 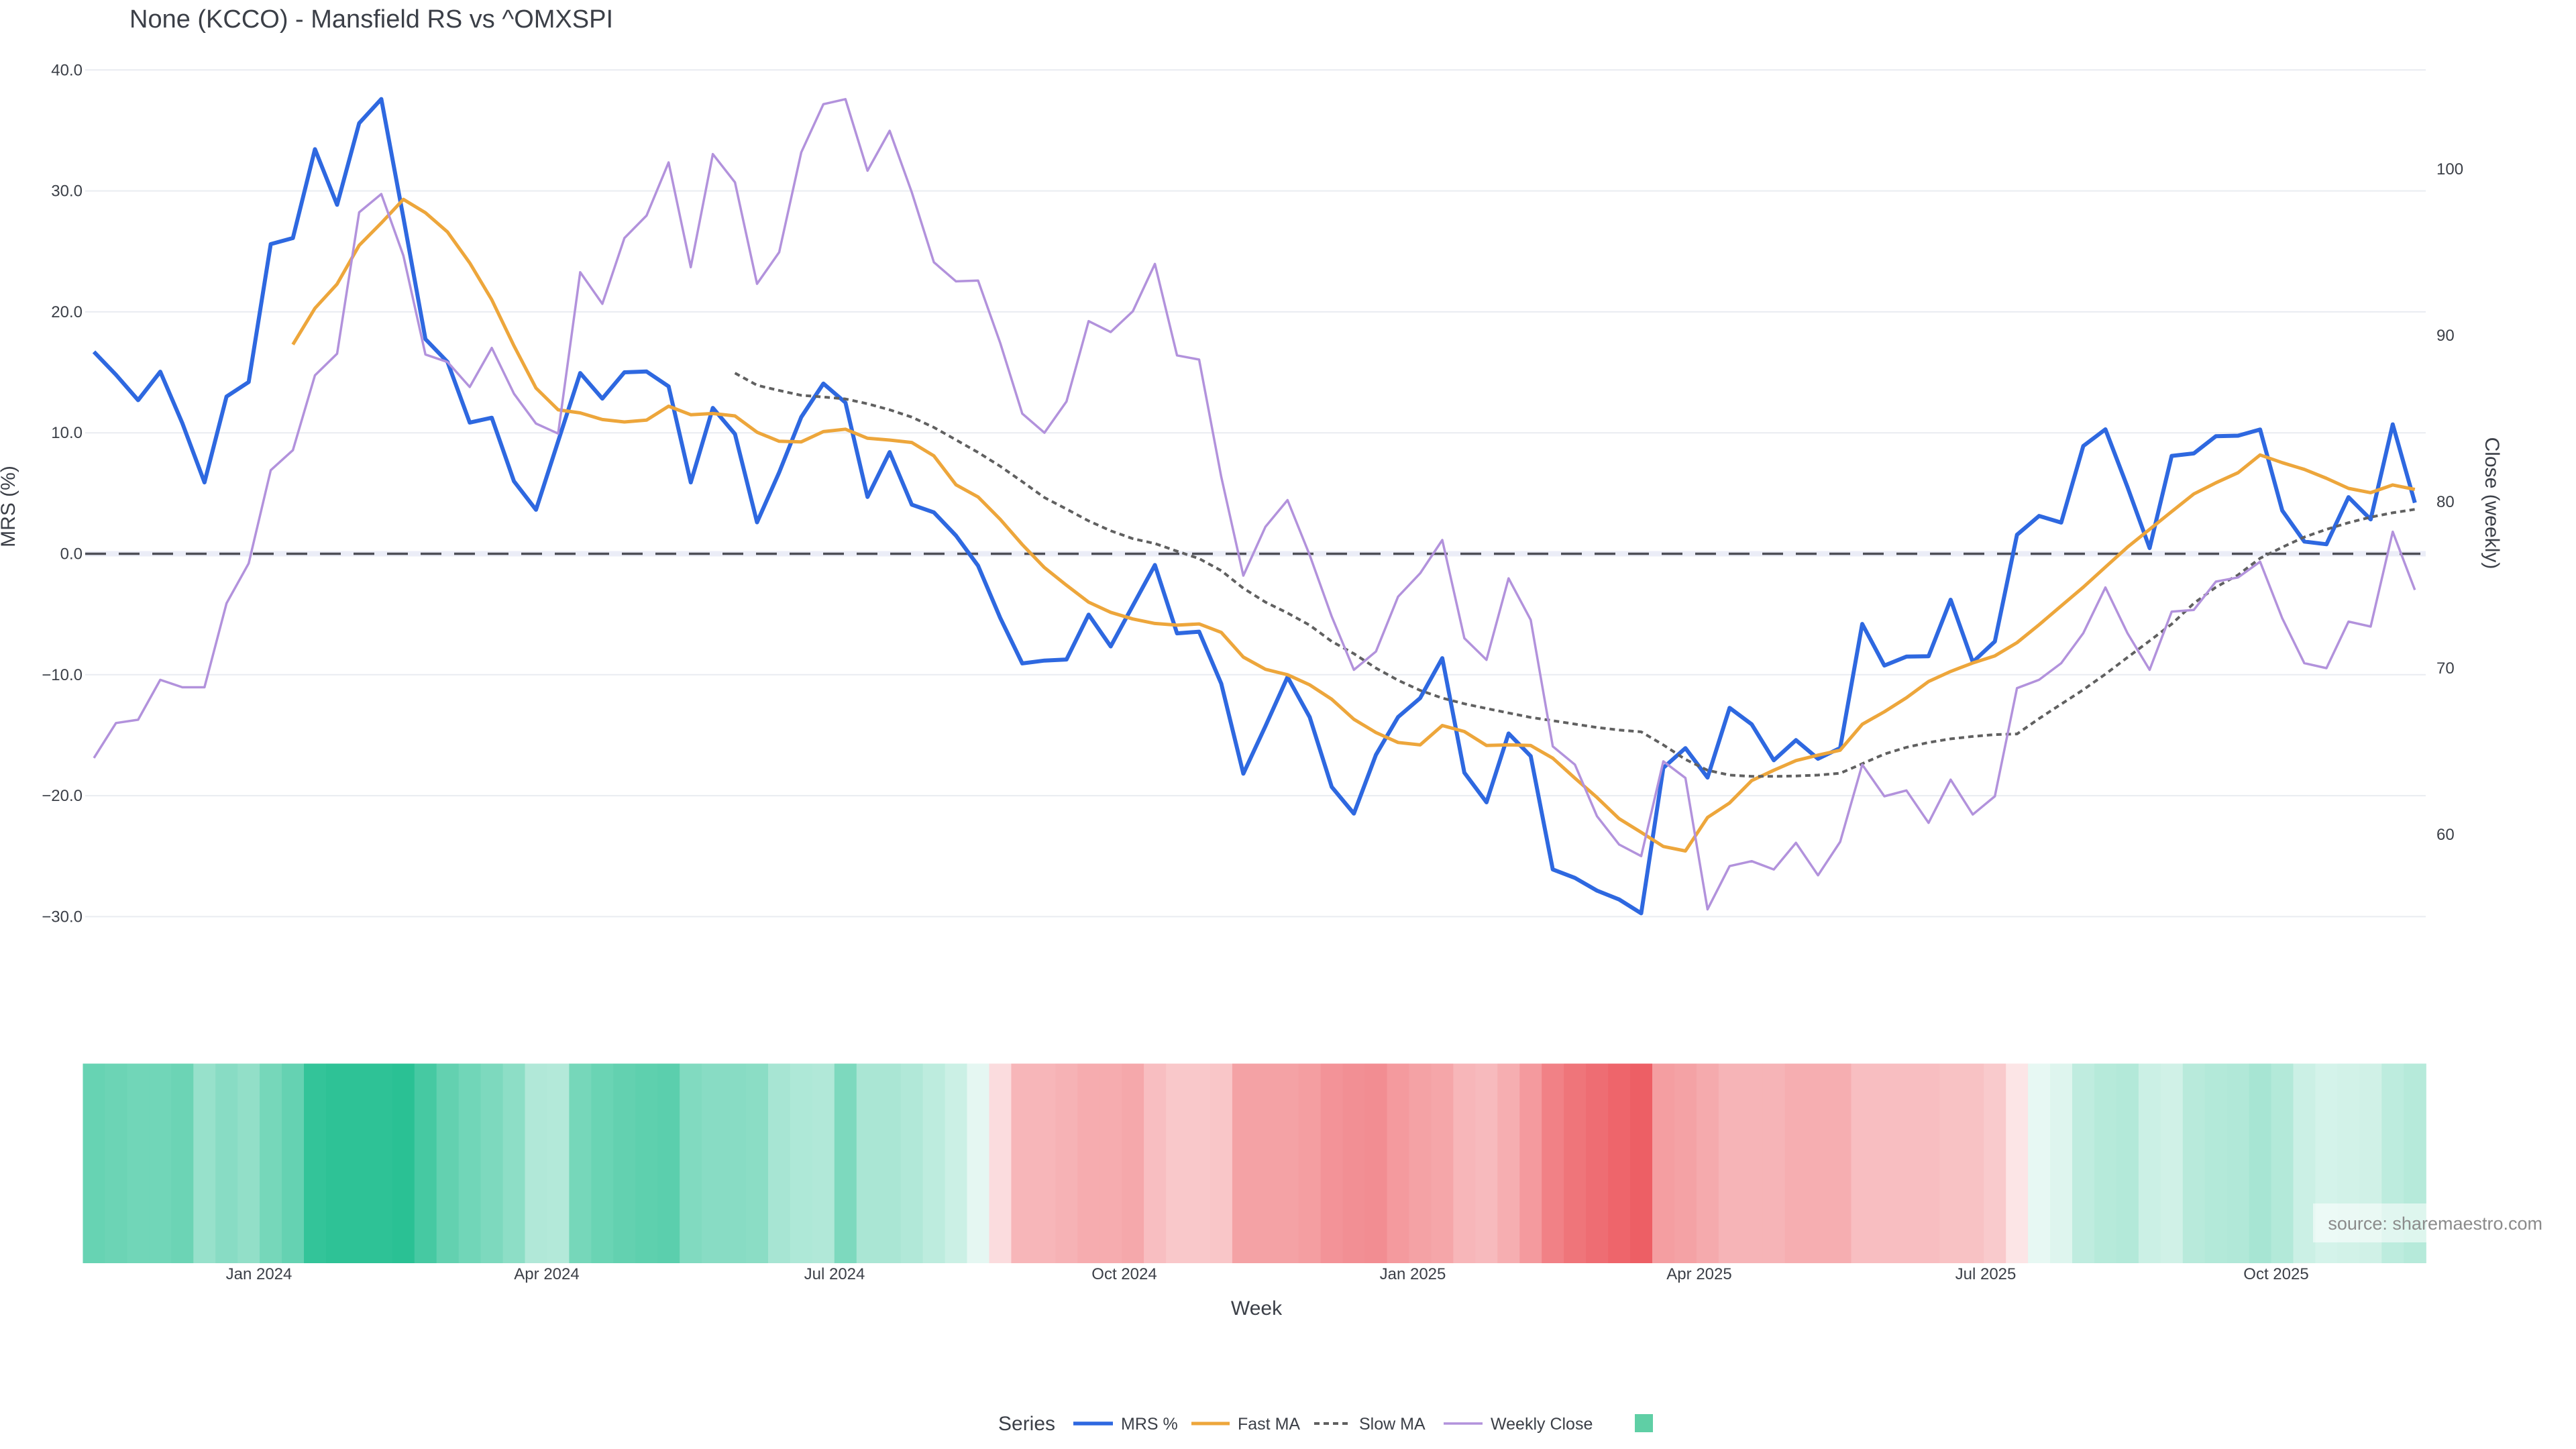 I want to click on svg-text: Jan 2024, so click(x=259, y=1274).